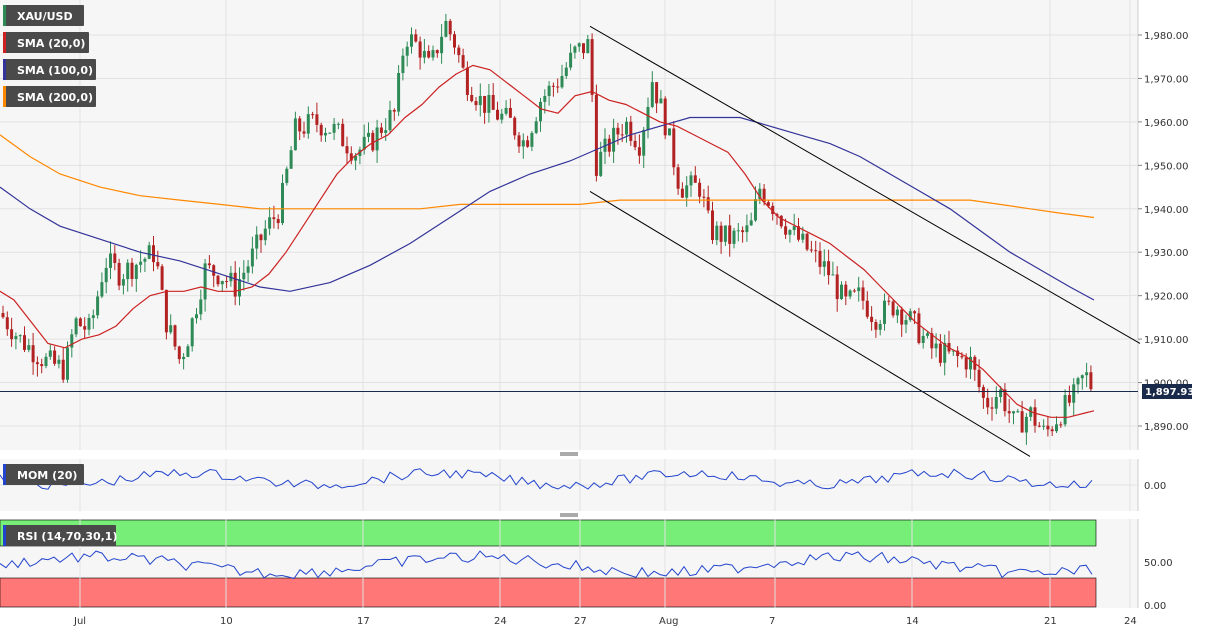  I want to click on legend-sma200: SMA (200,0), so click(49, 96).